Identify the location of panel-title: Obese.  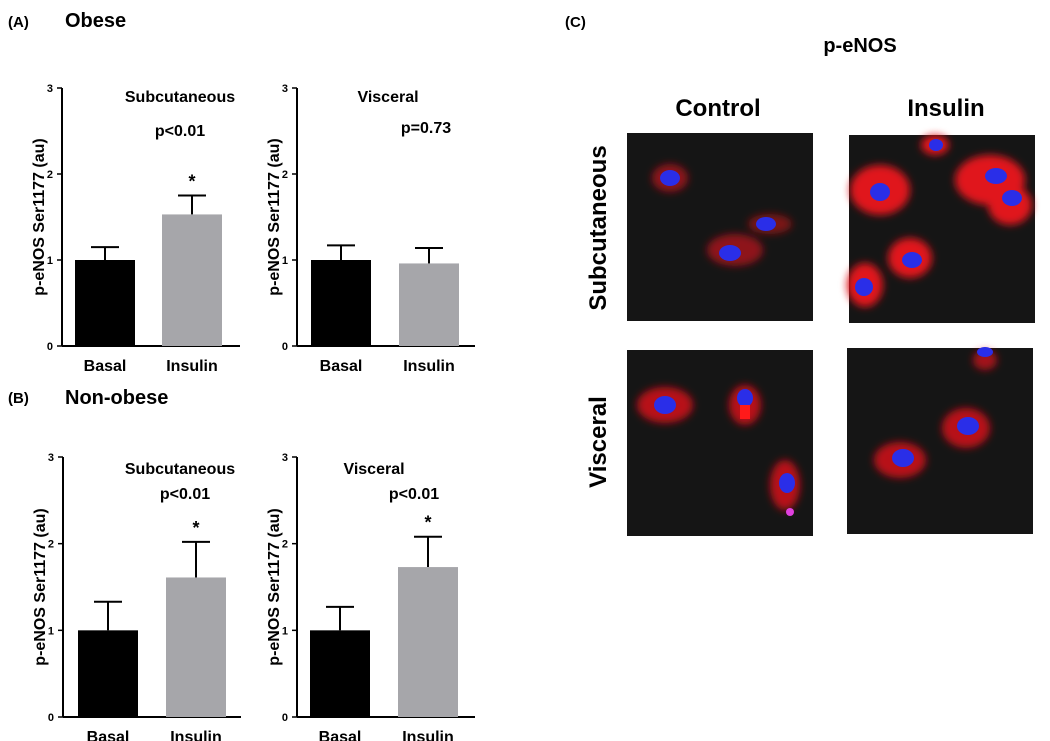
(95, 21).